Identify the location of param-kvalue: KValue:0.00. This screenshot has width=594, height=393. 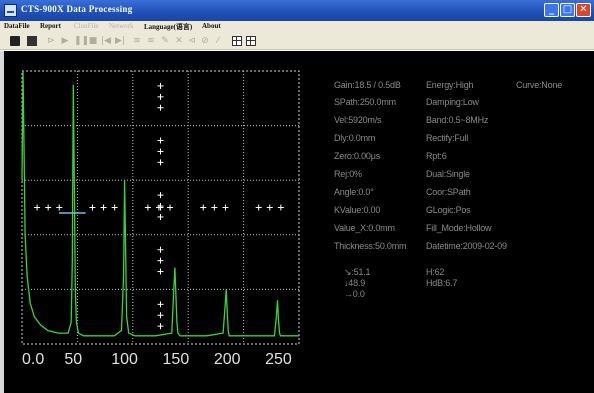
(357, 210).